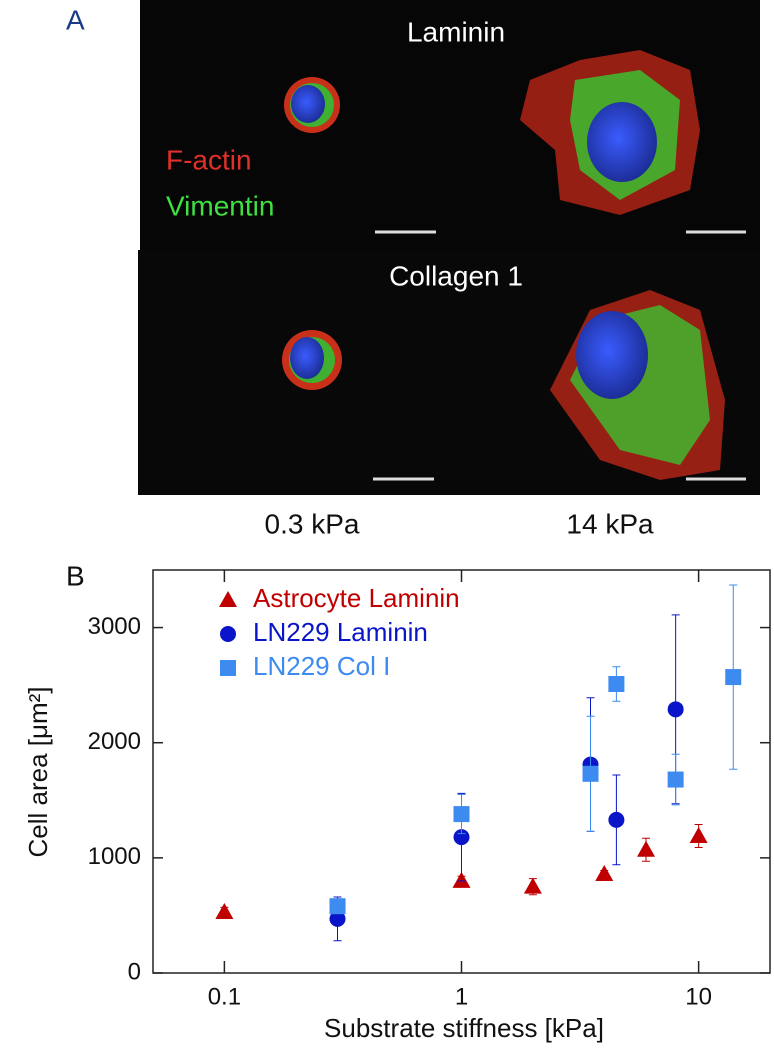  What do you see at coordinates (220, 205) in the screenshot?
I see `stain-label: Vimentin` at bounding box center [220, 205].